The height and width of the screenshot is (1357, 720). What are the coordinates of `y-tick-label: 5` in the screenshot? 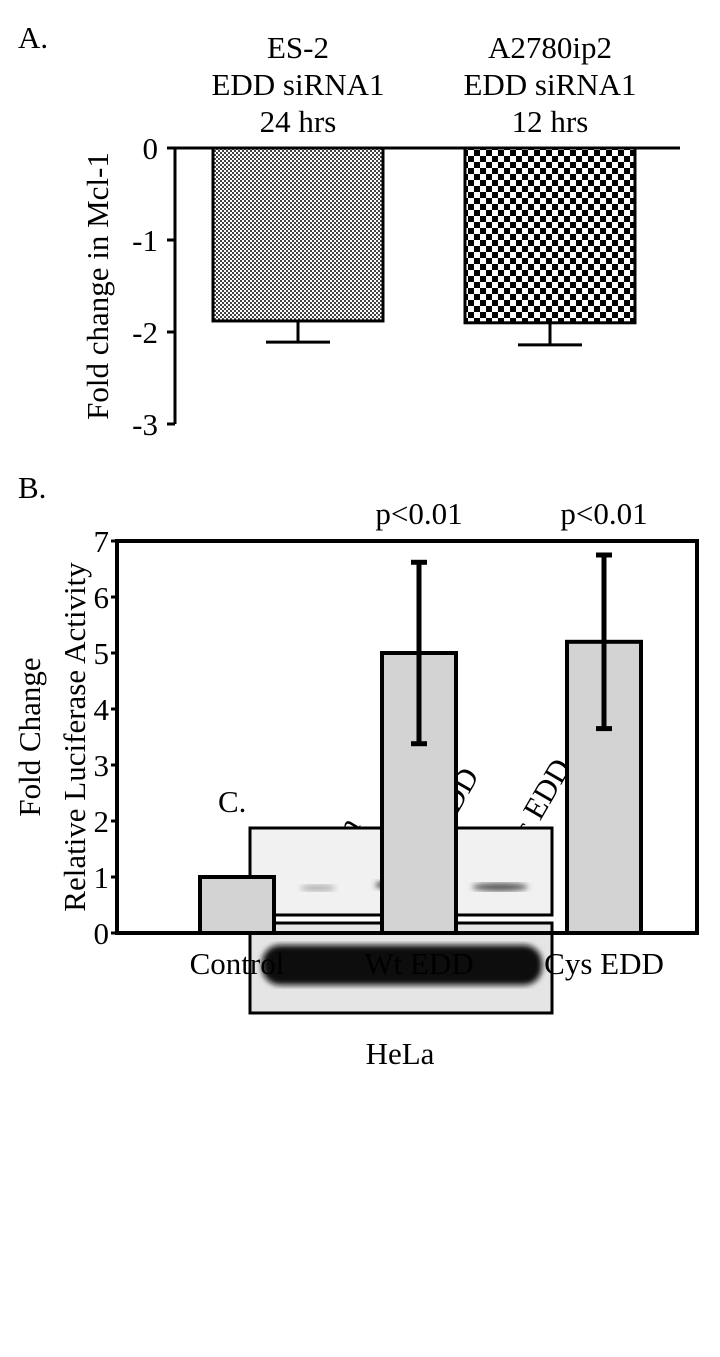 It's located at (102, 653).